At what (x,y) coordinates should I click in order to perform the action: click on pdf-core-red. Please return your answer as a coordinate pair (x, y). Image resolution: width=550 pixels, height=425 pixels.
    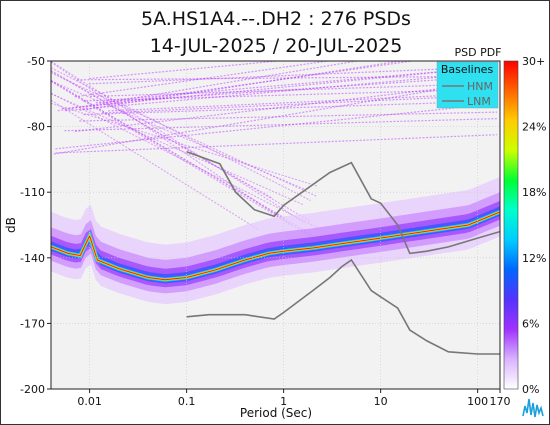
    Looking at the image, I should click on (275, 246).